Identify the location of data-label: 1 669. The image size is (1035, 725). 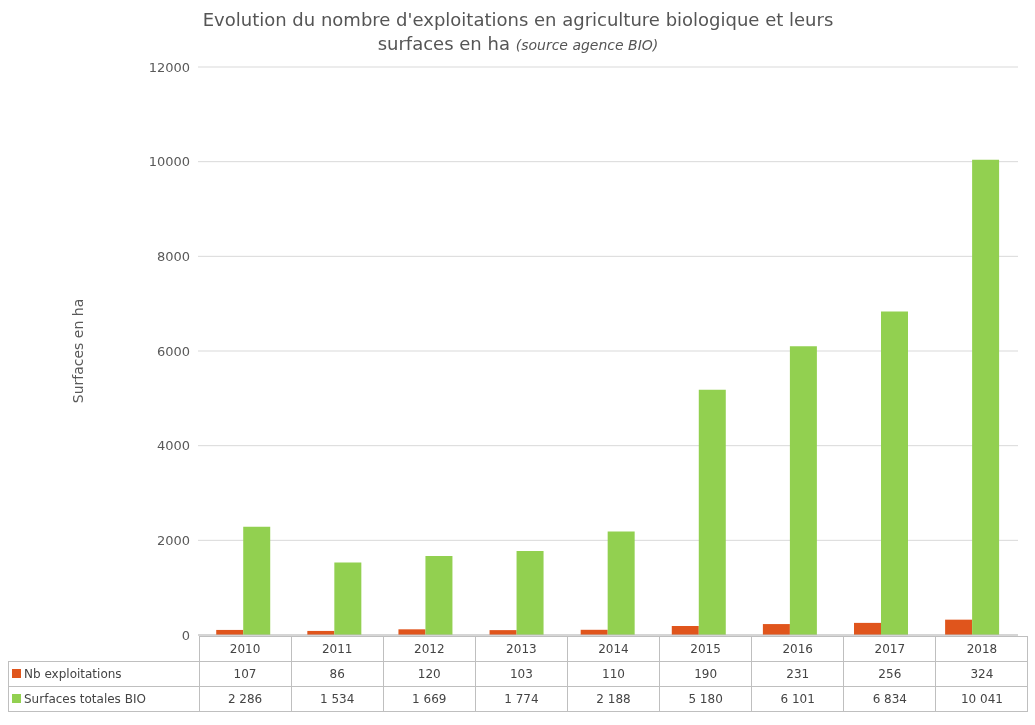
(429, 699).